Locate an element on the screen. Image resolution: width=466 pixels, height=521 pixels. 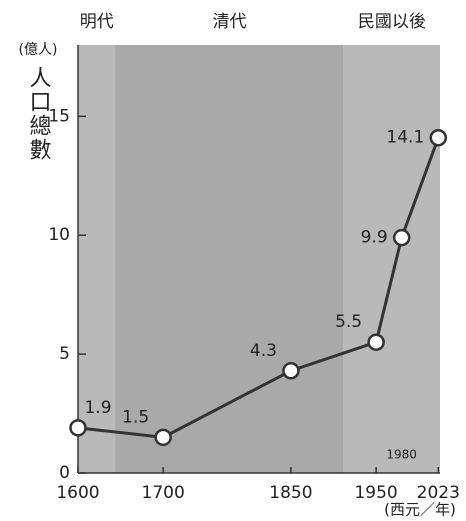
y-tick-label: 5 is located at coordinates (64, 354).